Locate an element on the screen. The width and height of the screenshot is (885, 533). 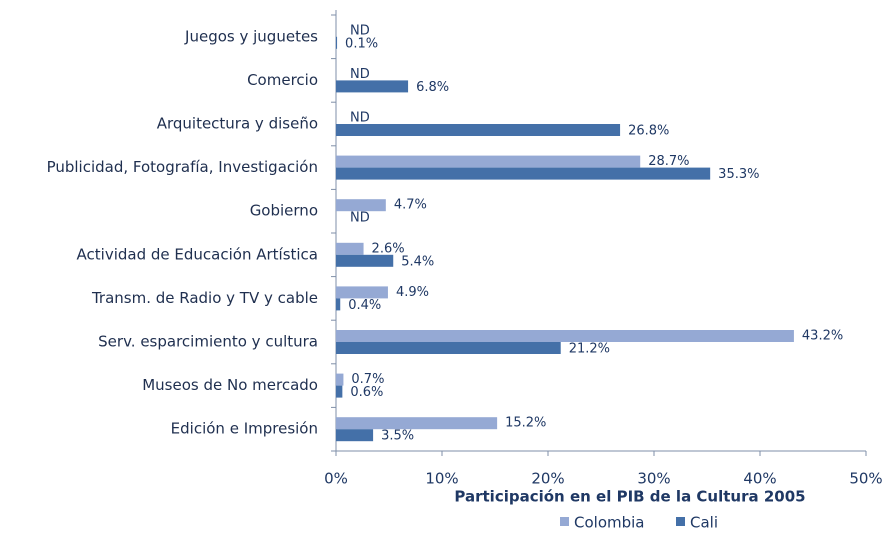
x-tick-label: 40% is located at coordinates (759, 479).